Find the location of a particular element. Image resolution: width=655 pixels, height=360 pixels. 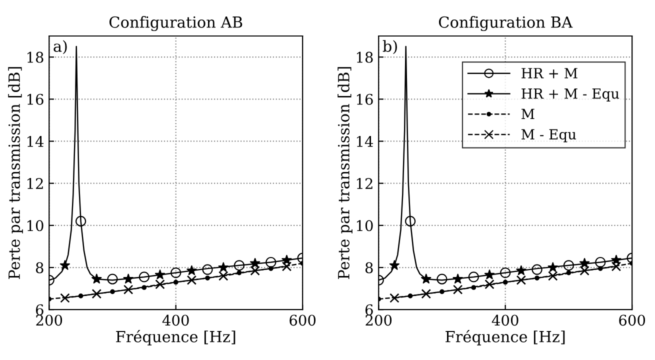

legend-label: M - Equ is located at coordinates (549, 135).